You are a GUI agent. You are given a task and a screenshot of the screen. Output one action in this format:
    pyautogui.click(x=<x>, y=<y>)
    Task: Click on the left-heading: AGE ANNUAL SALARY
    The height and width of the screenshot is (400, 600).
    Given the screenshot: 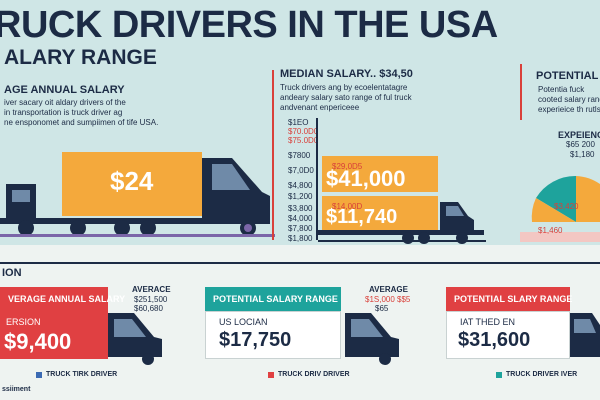 What is the action you would take?
    pyautogui.click(x=64, y=90)
    